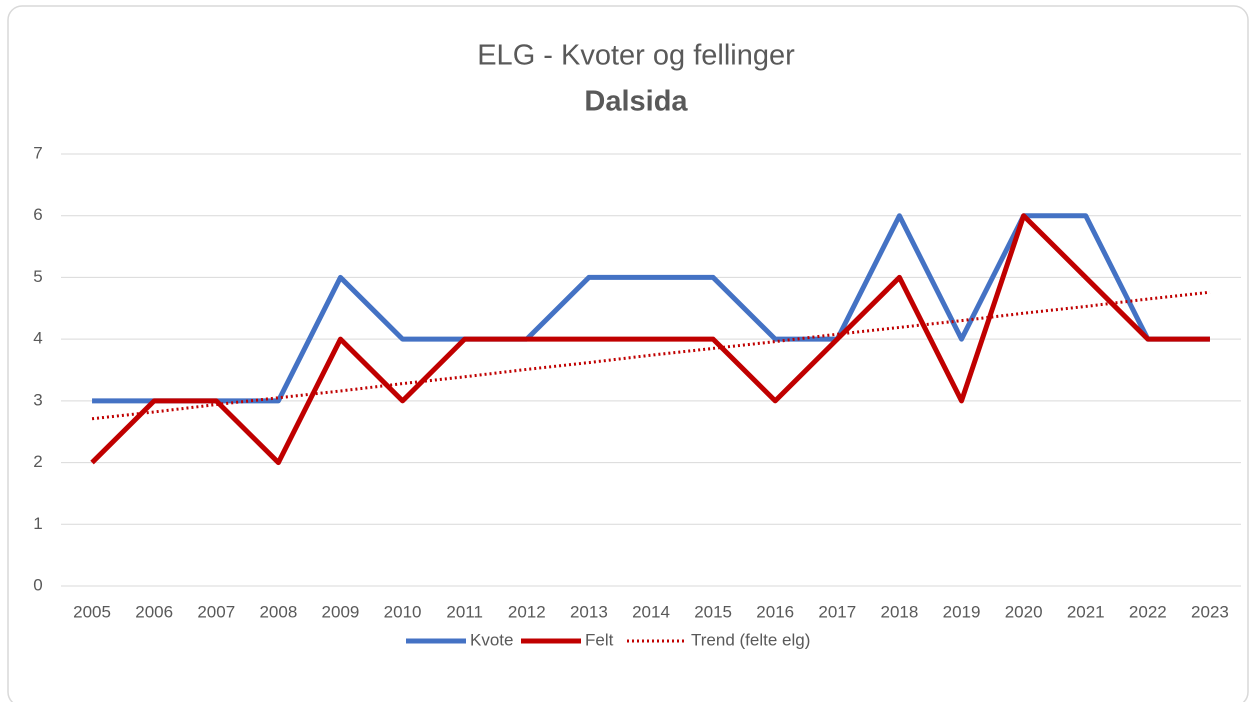 This screenshot has width=1256, height=707. Describe the element at coordinates (599, 639) in the screenshot. I see `legend-label: Felt` at that location.